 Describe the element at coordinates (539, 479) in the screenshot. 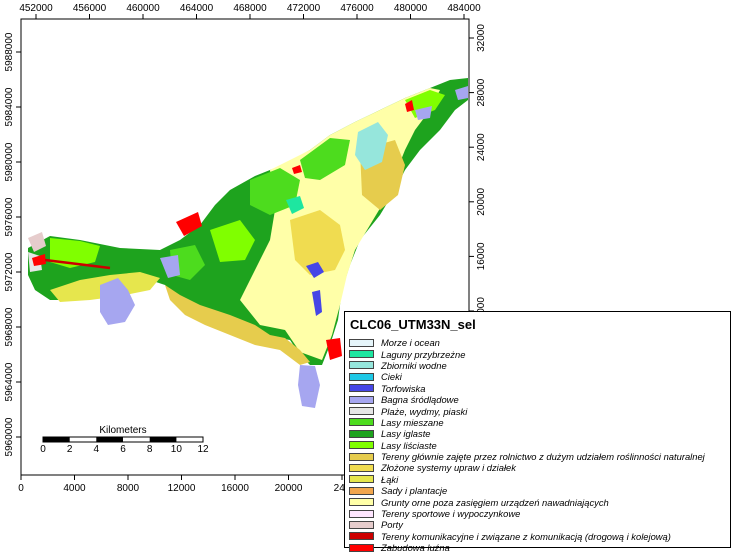

I see `legend-item: Łąki` at that location.